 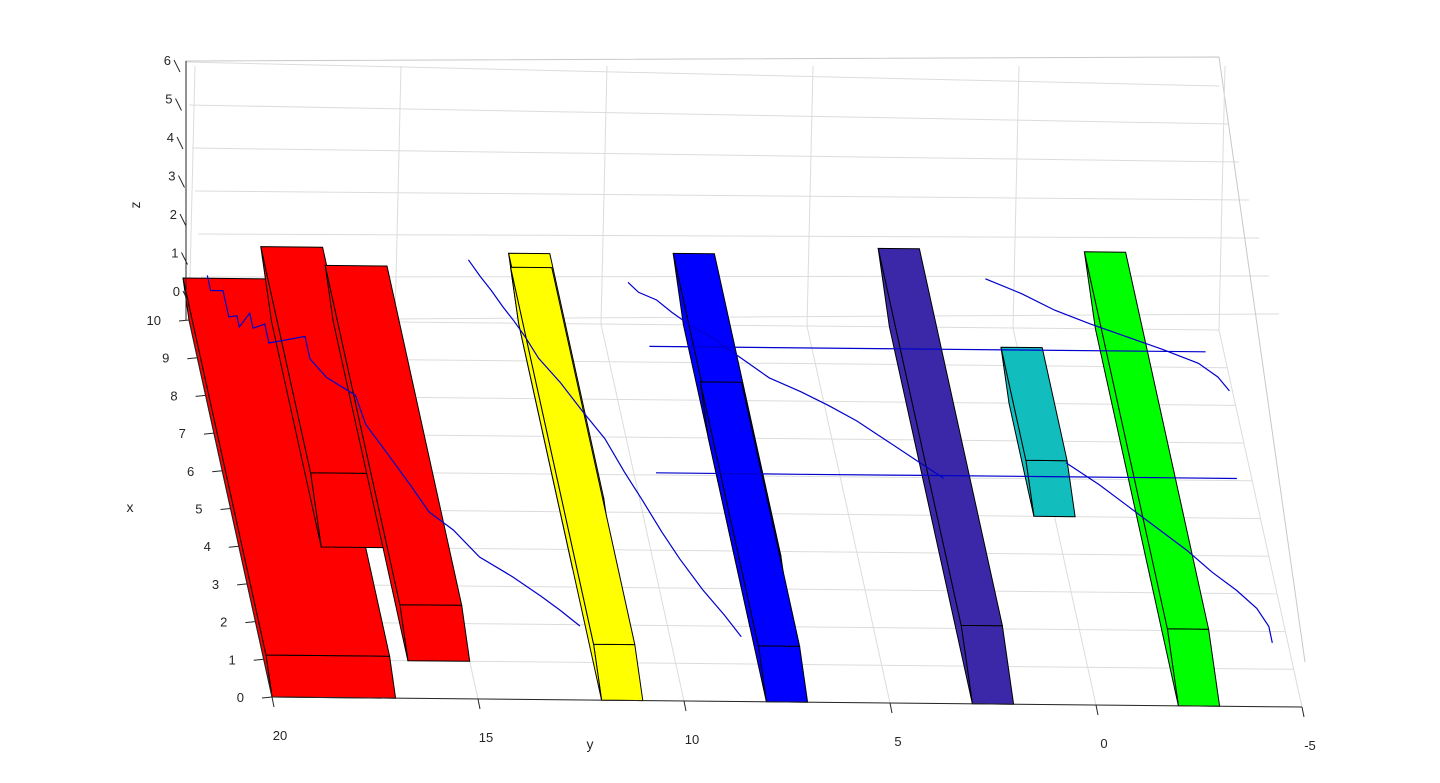 I want to click on x-tick-label: 1, so click(x=231, y=659).